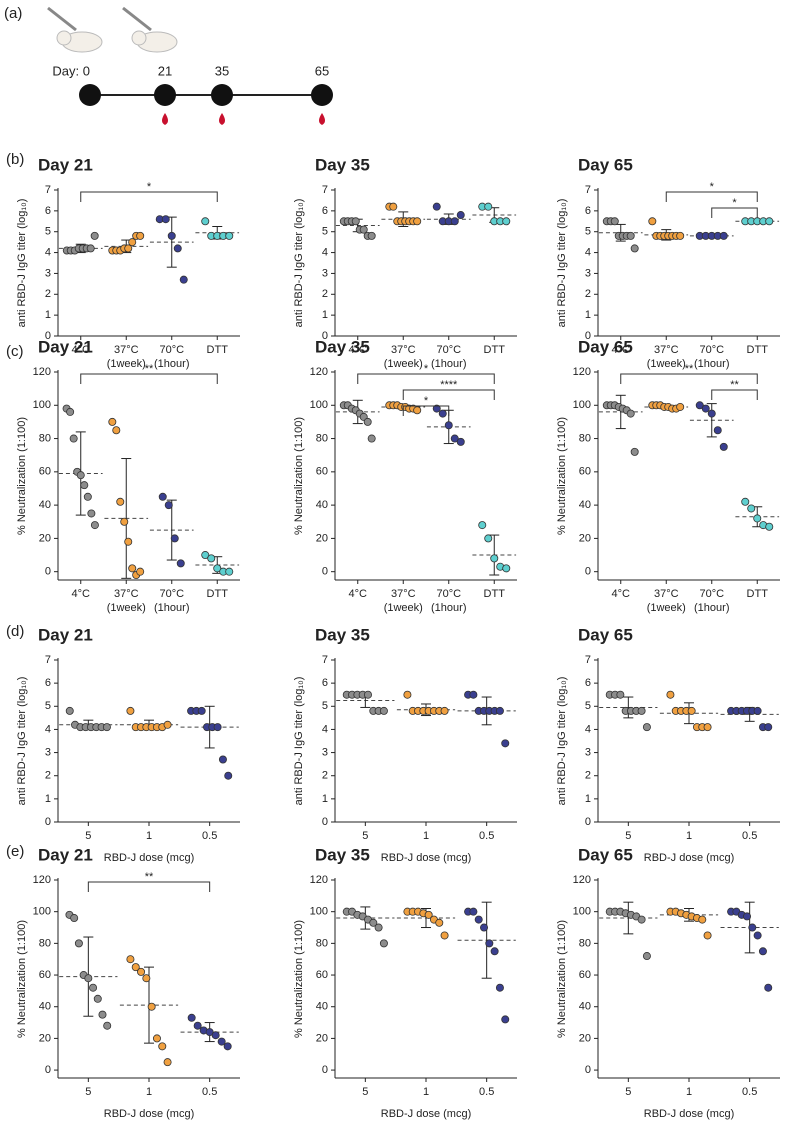  What do you see at coordinates (209, 1092) in the screenshot?
I see `x-tick-label: 0.5` at bounding box center [209, 1092].